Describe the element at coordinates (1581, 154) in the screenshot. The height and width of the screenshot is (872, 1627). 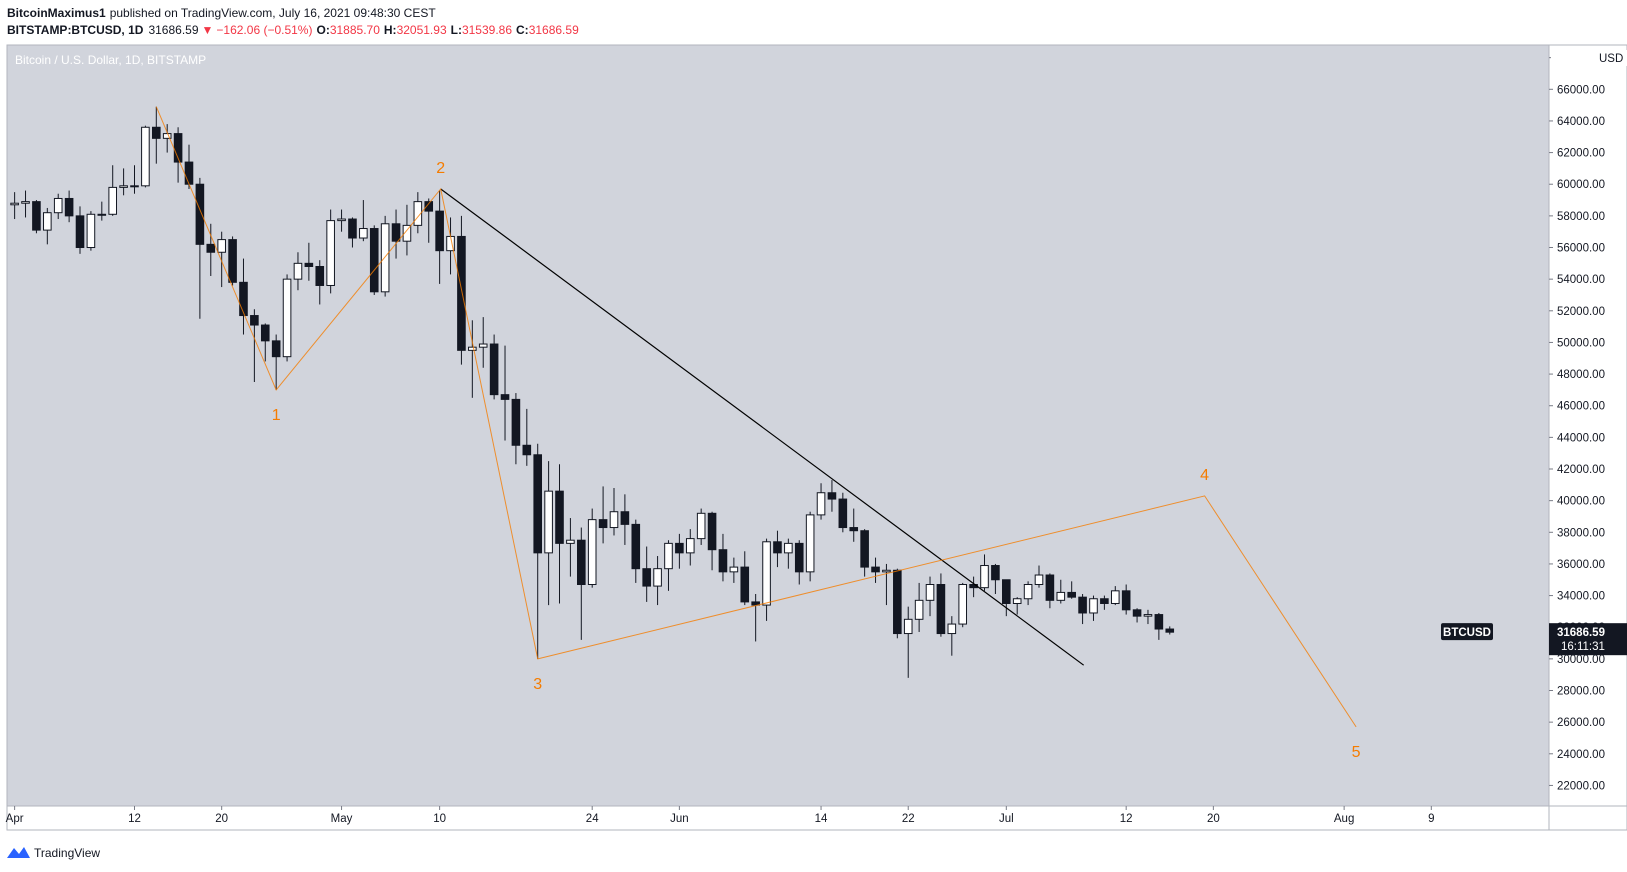
I see `y-tick-label: 62000.00` at that location.